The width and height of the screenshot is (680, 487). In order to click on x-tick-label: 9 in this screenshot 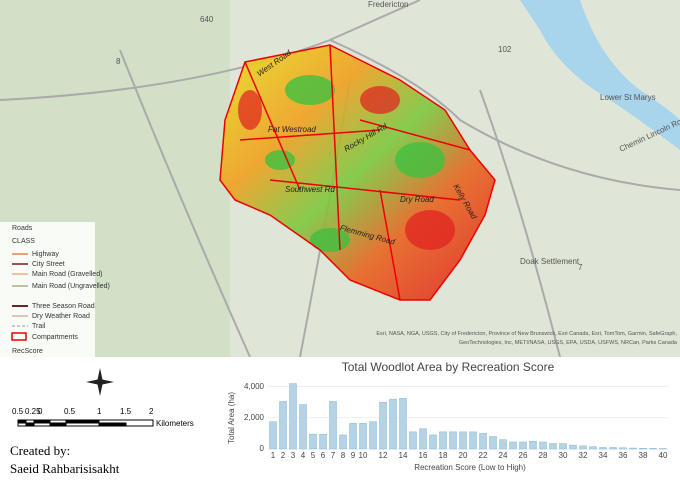, I will do `click(353, 455)`.